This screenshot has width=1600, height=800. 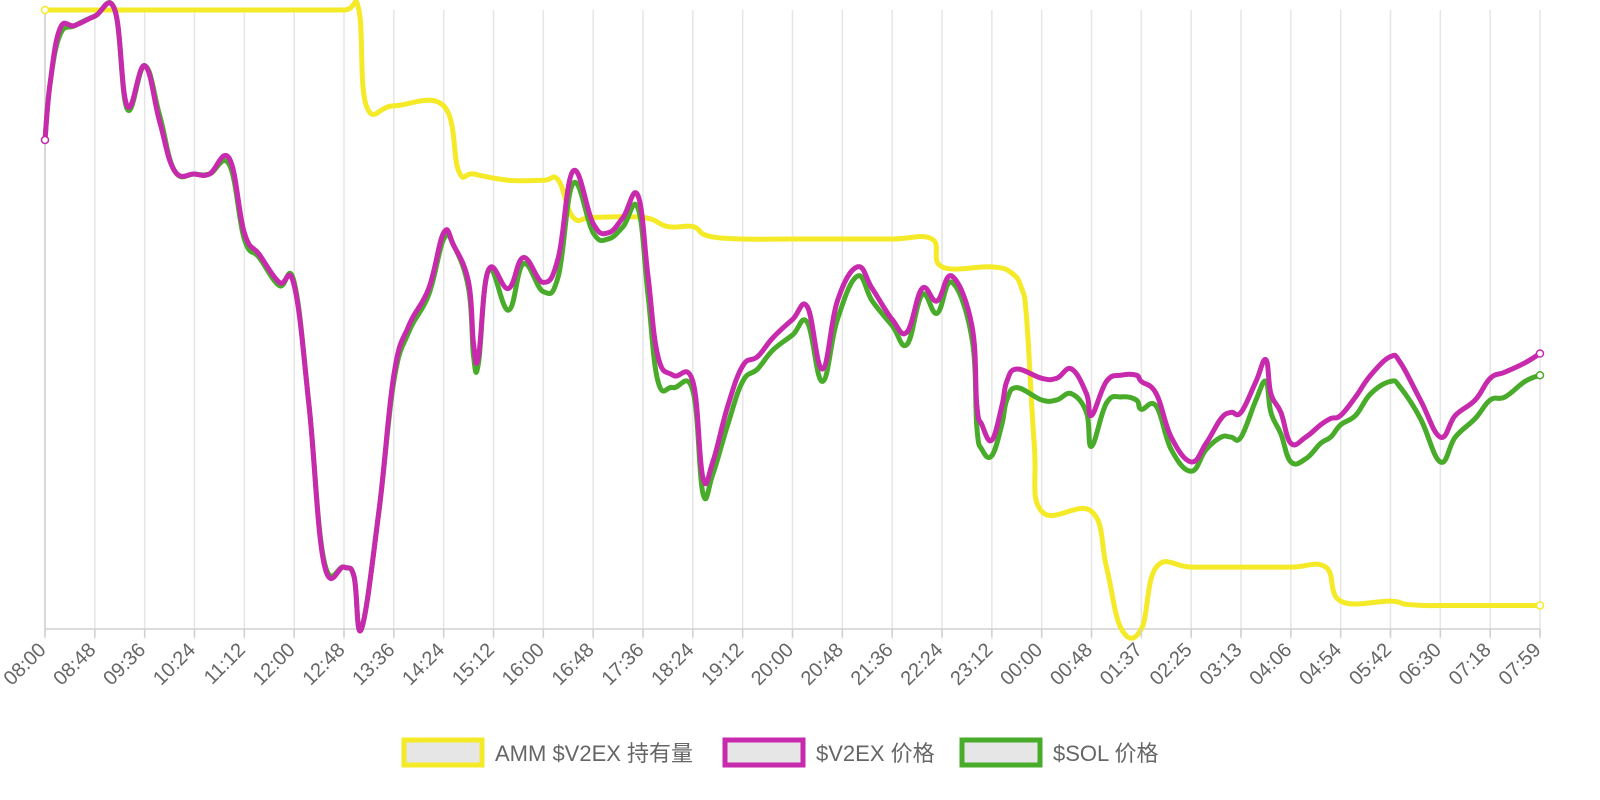 What do you see at coordinates (1221, 664) in the screenshot?
I see `x-tick-label: 03:13` at bounding box center [1221, 664].